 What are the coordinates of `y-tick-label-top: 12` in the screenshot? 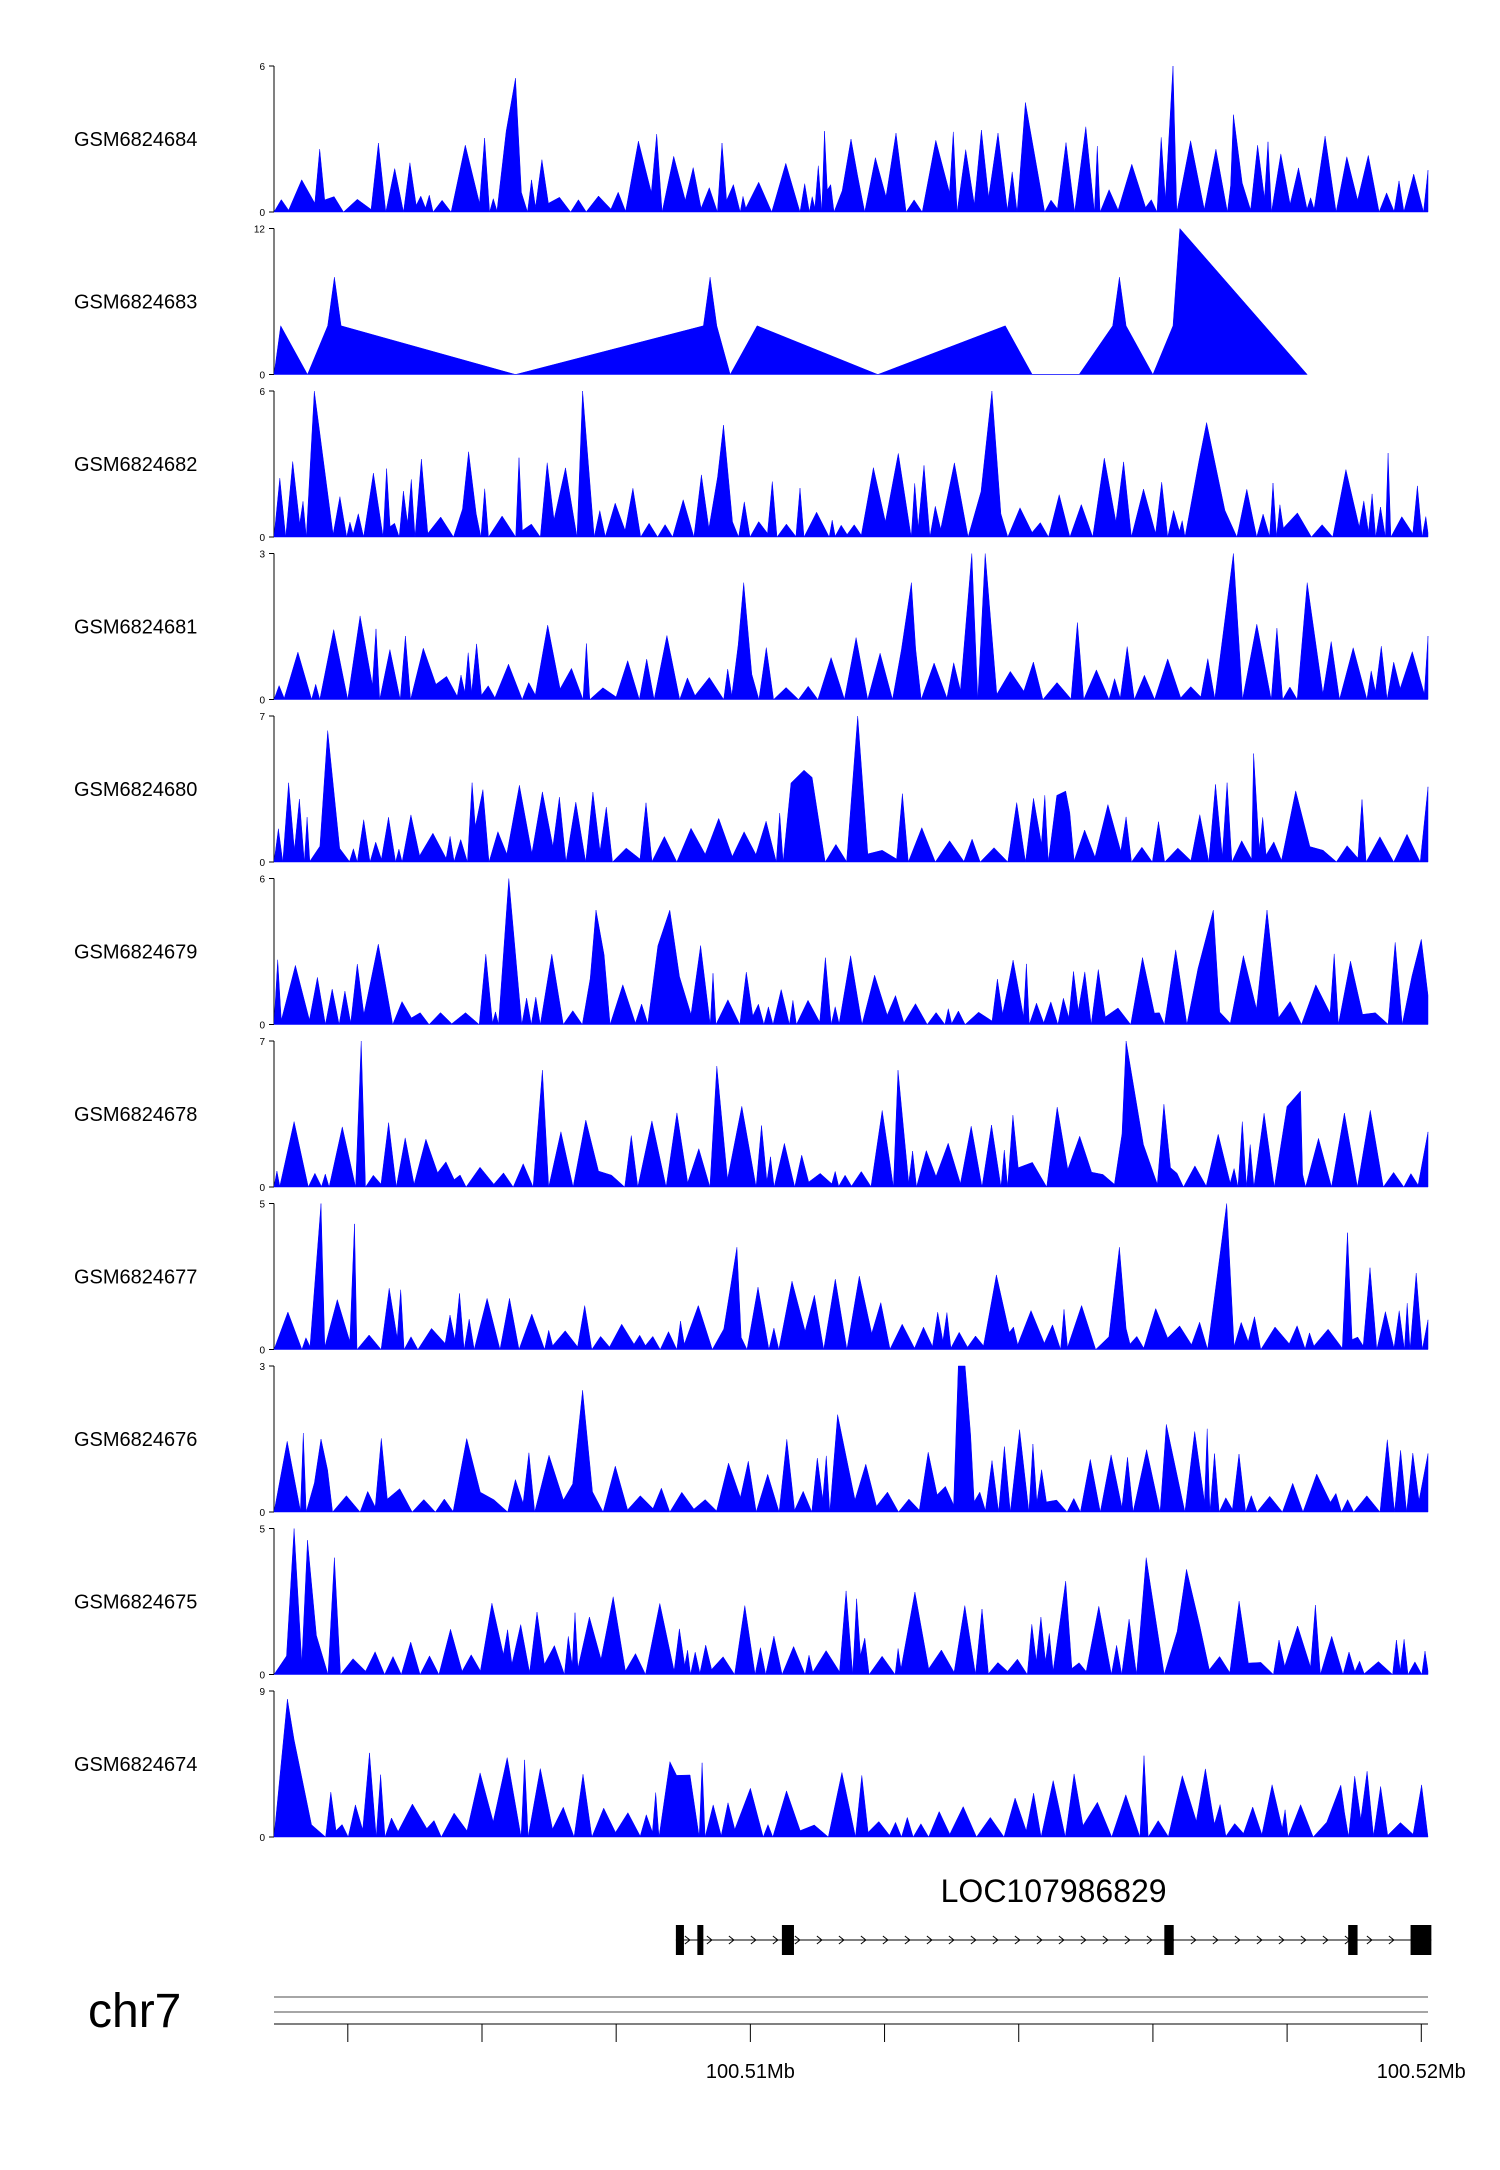 It's located at (260, 230).